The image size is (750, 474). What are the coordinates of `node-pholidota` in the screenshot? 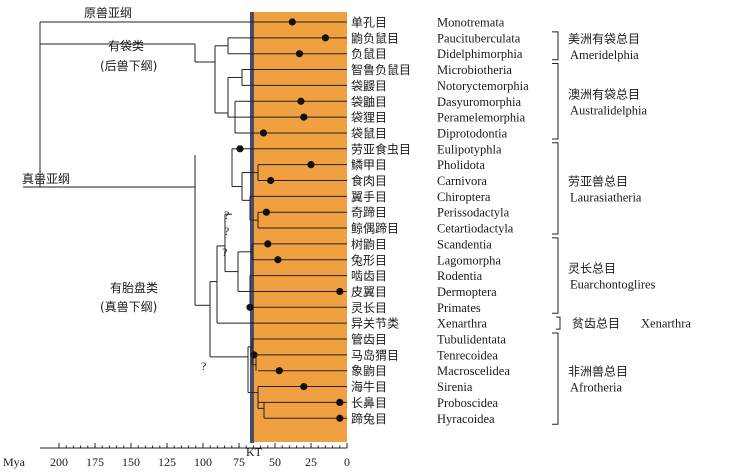 It's located at (311, 165).